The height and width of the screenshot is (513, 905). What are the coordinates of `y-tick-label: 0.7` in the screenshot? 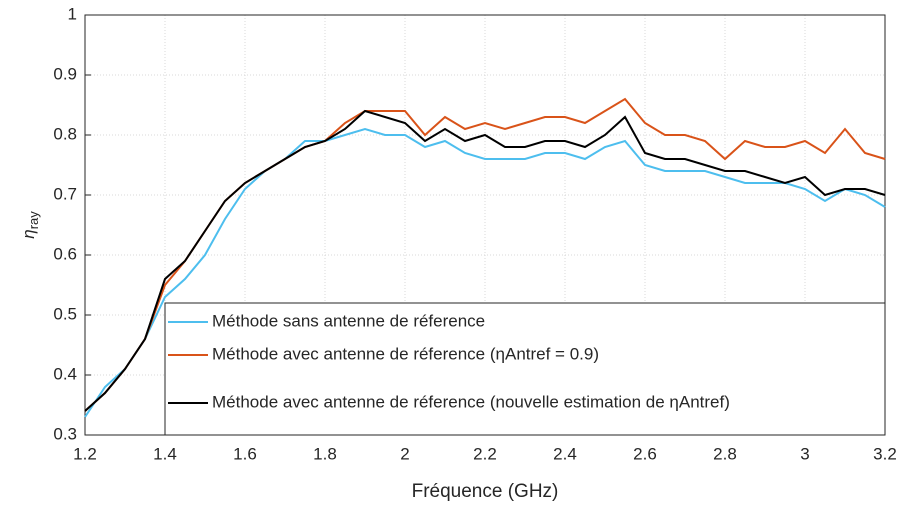 It's located at (65, 193).